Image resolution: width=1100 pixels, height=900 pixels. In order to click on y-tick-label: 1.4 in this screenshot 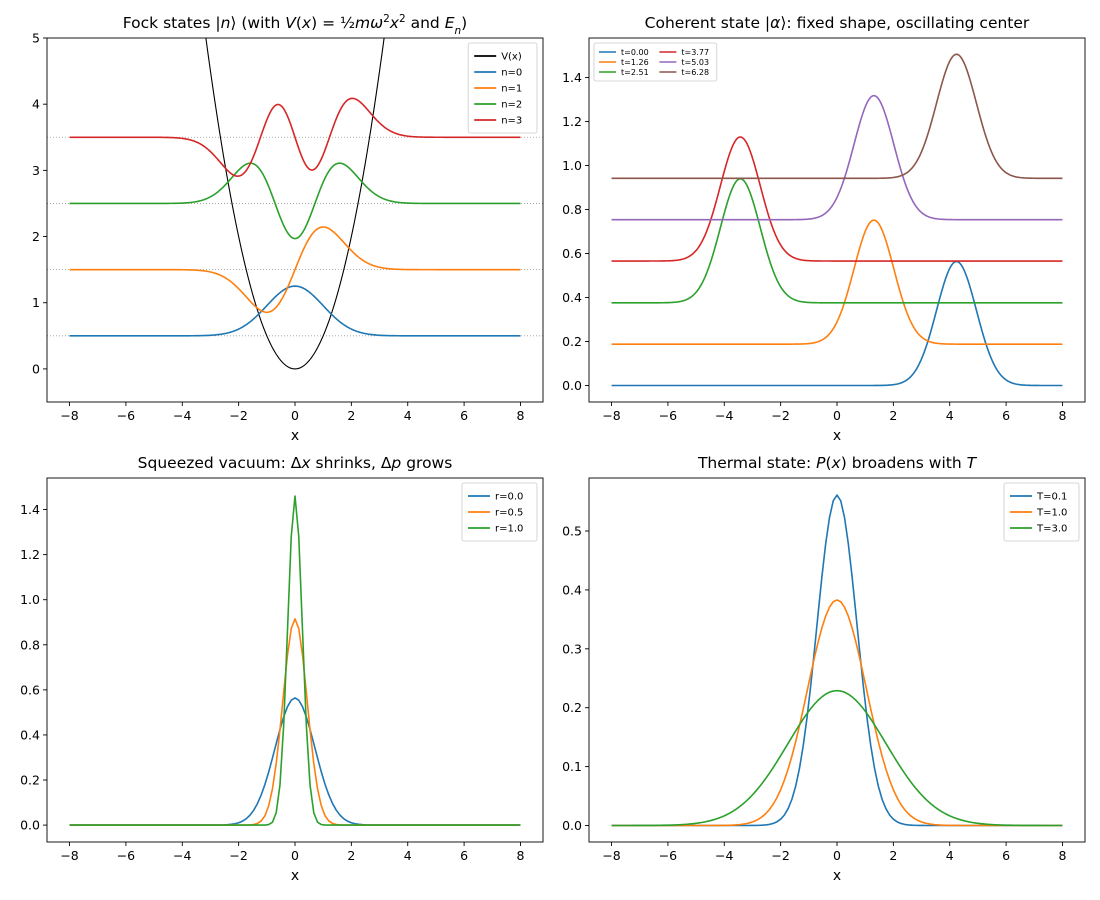, I will do `click(572, 77)`.